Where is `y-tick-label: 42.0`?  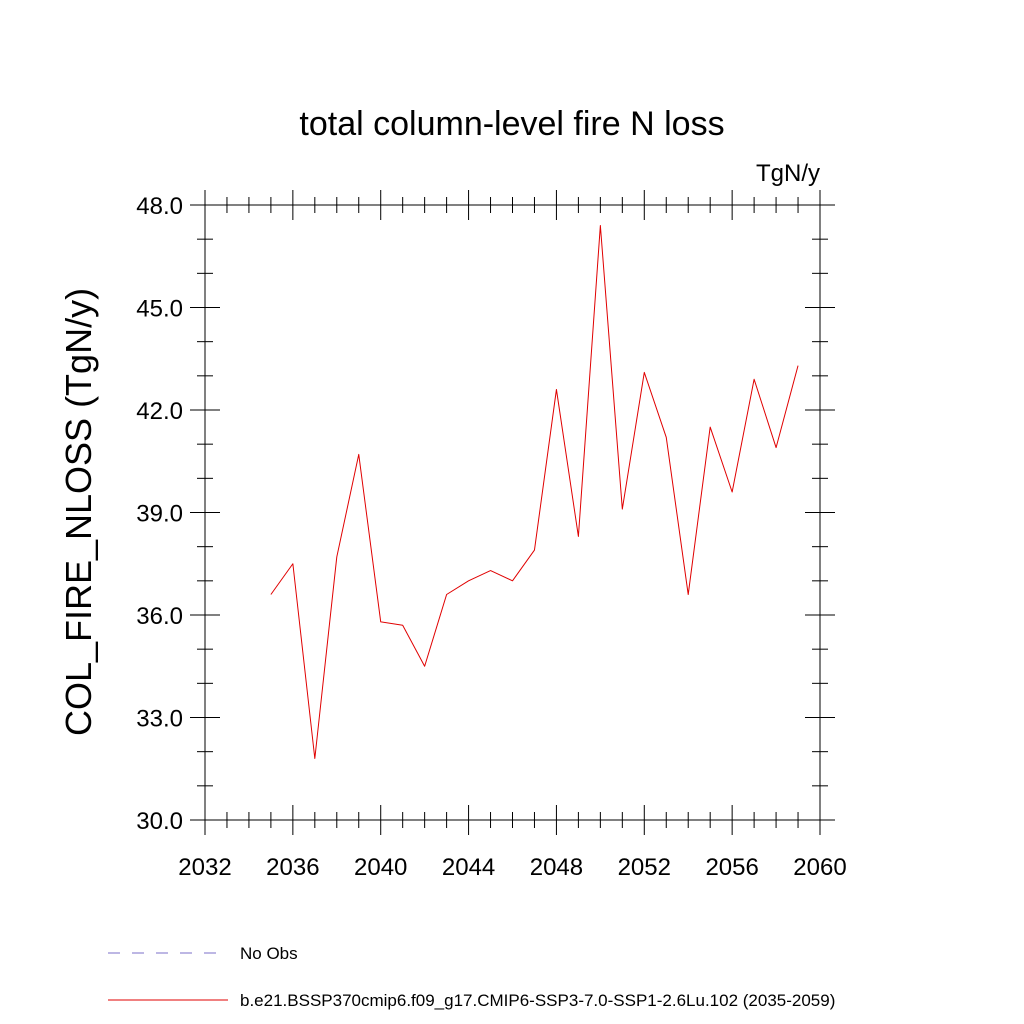 y-tick-label: 42.0 is located at coordinates (159, 411).